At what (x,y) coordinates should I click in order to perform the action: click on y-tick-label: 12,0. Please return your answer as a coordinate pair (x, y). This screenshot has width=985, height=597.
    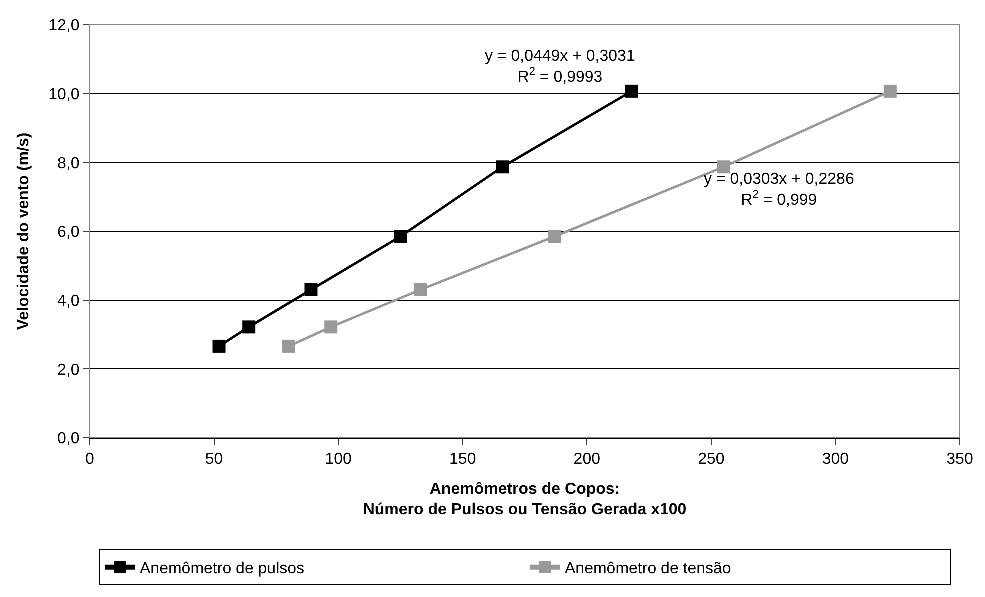
    Looking at the image, I should click on (64, 26).